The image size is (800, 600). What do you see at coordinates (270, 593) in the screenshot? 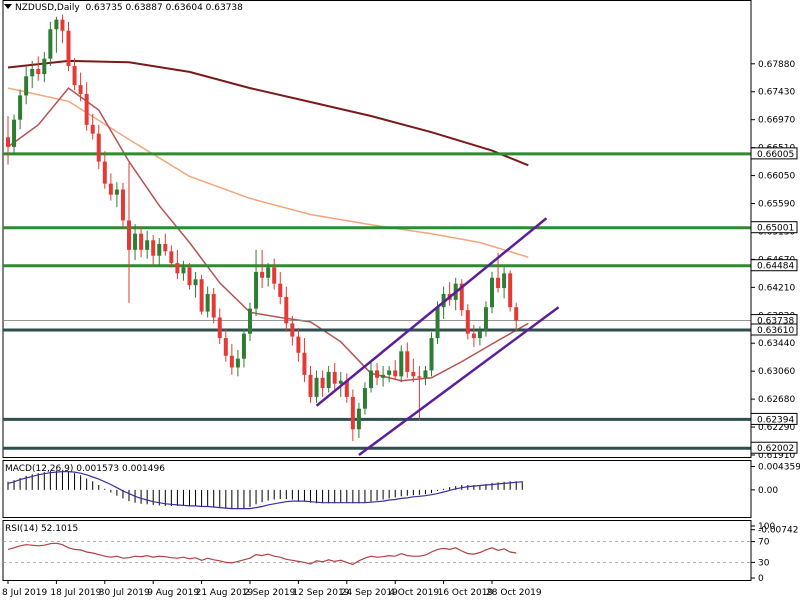
I see `x-tick-label: 2 Sep 2019` at bounding box center [270, 593].